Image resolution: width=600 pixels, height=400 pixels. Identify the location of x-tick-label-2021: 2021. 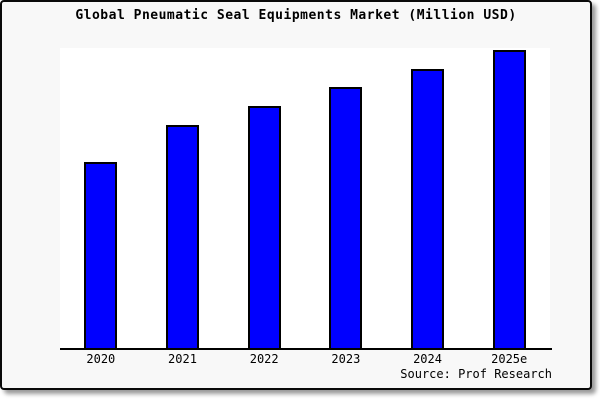
(182, 359).